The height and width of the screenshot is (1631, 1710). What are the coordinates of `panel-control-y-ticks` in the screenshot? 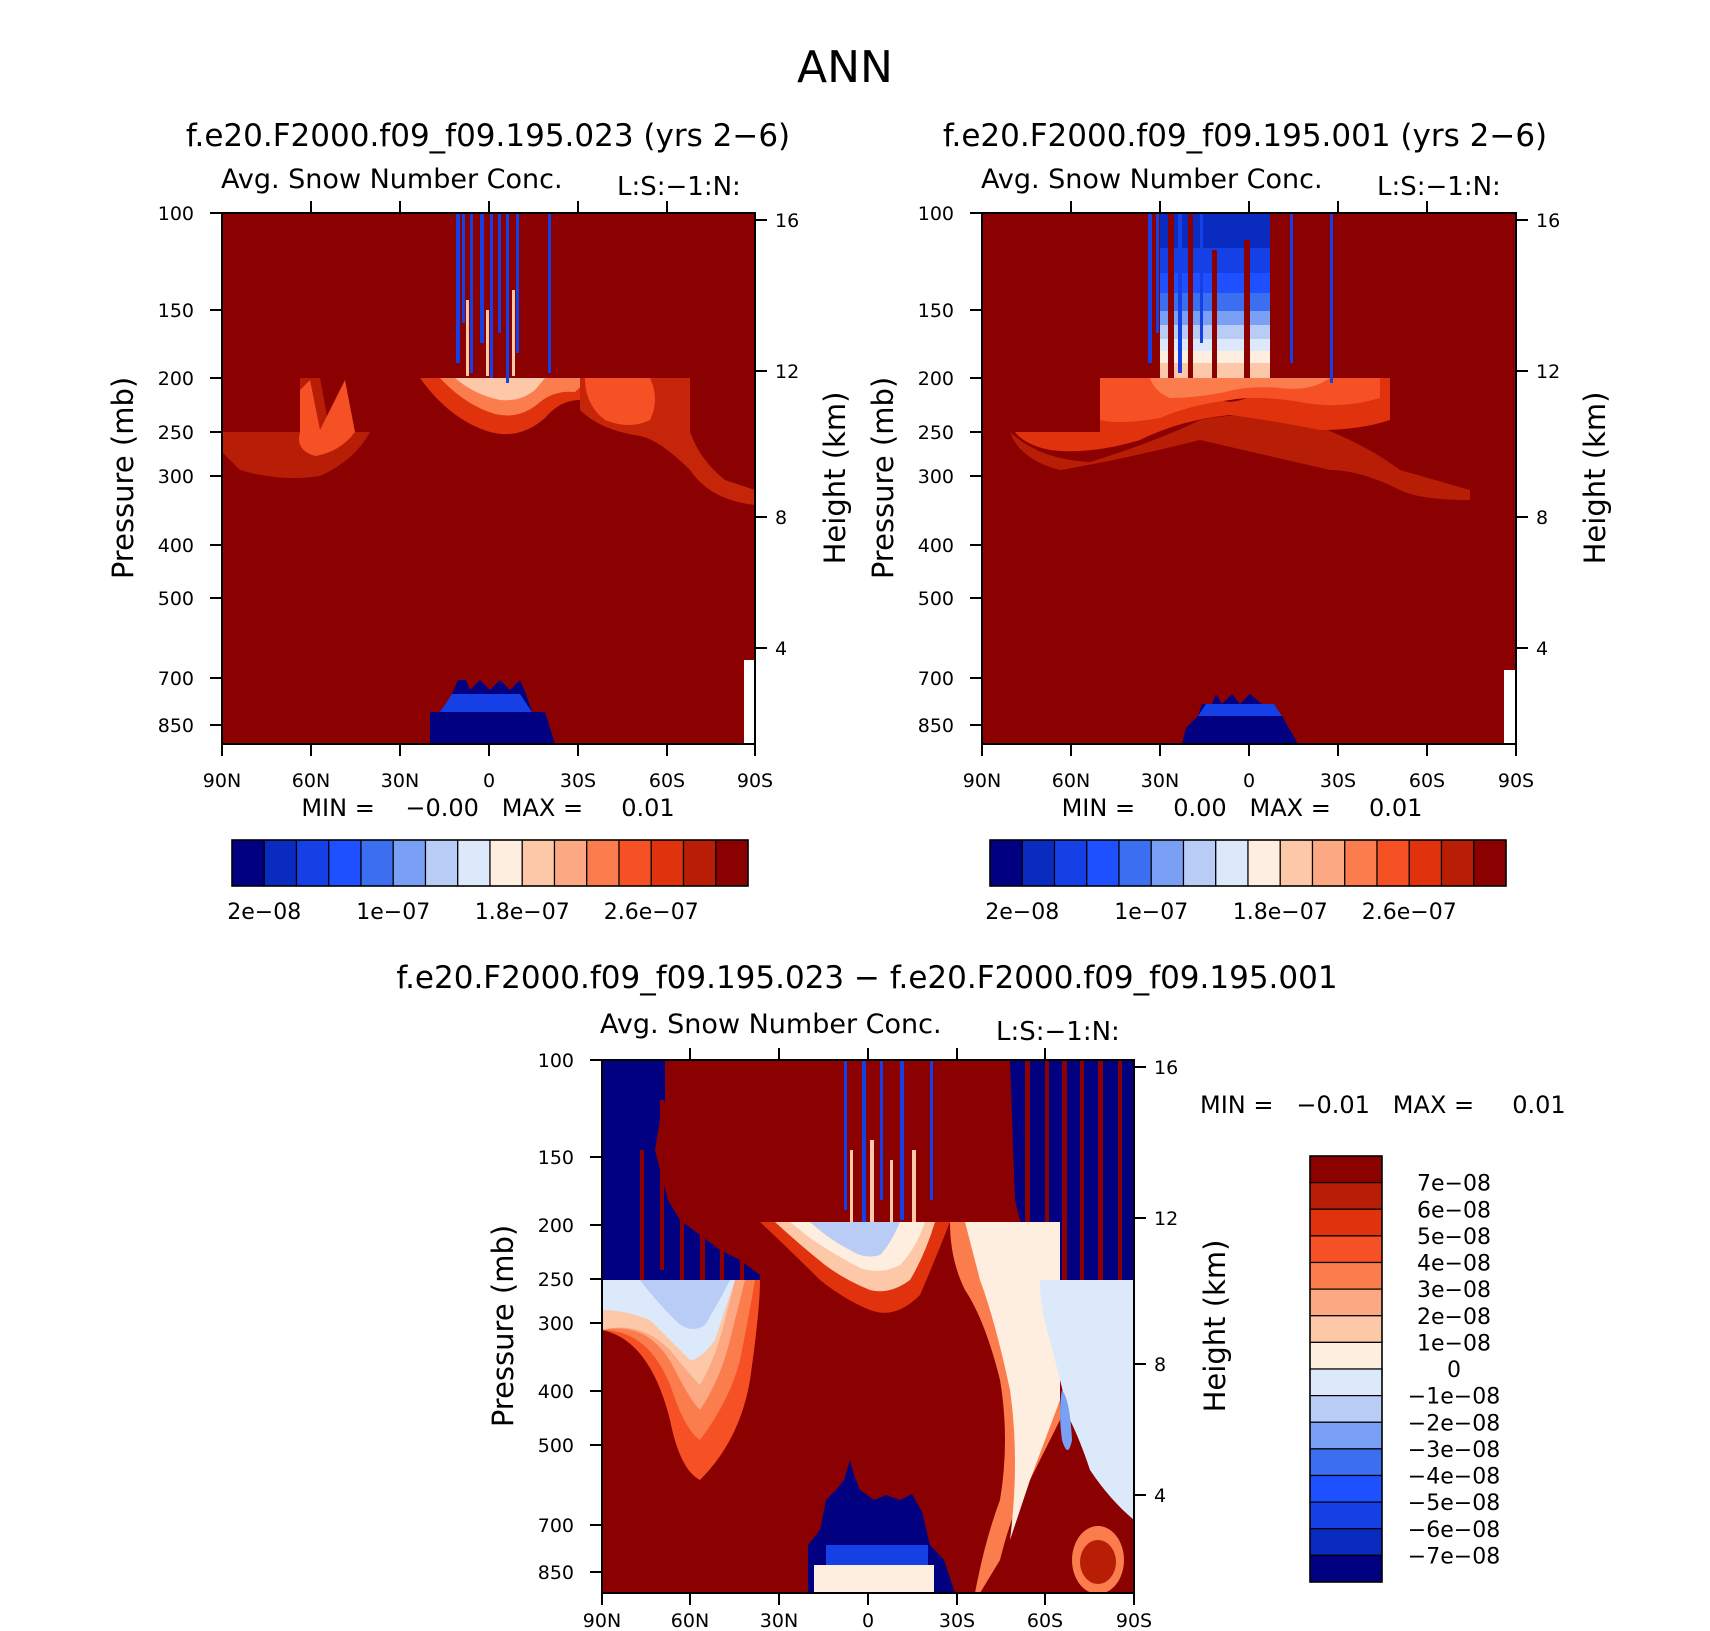 It's located at (1249, 469).